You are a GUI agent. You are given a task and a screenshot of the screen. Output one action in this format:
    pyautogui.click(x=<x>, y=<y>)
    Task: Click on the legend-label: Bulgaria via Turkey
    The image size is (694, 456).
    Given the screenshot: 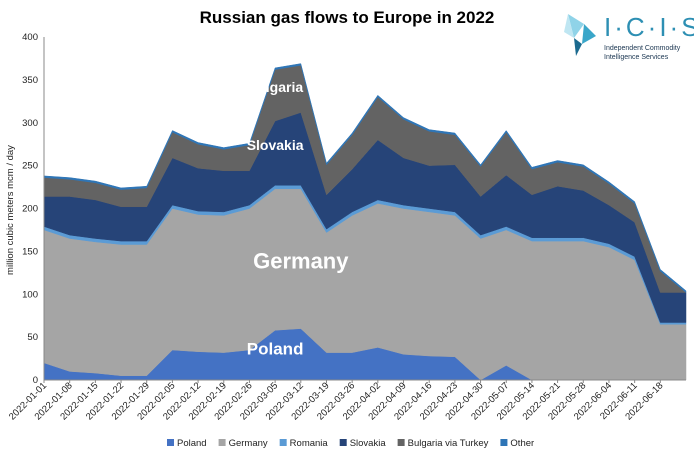 What is the action you would take?
    pyautogui.click(x=448, y=443)
    